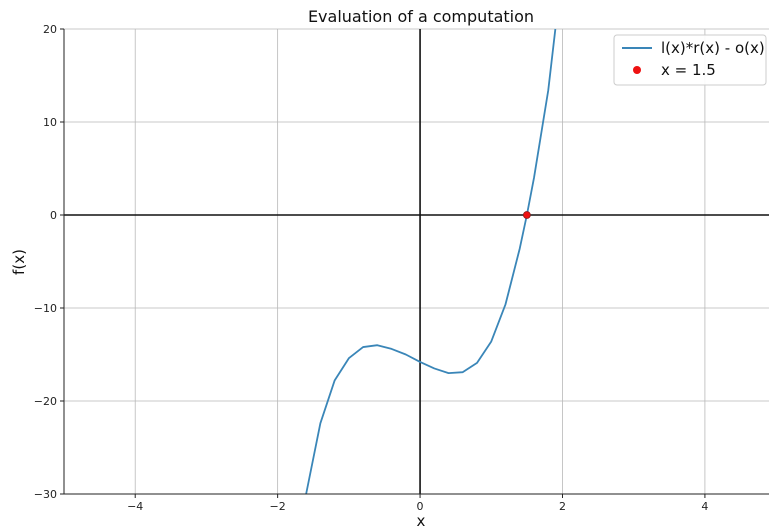 The height and width of the screenshot is (529, 770). Describe the element at coordinates (278, 506) in the screenshot. I see `x-tick-label: −2` at that location.